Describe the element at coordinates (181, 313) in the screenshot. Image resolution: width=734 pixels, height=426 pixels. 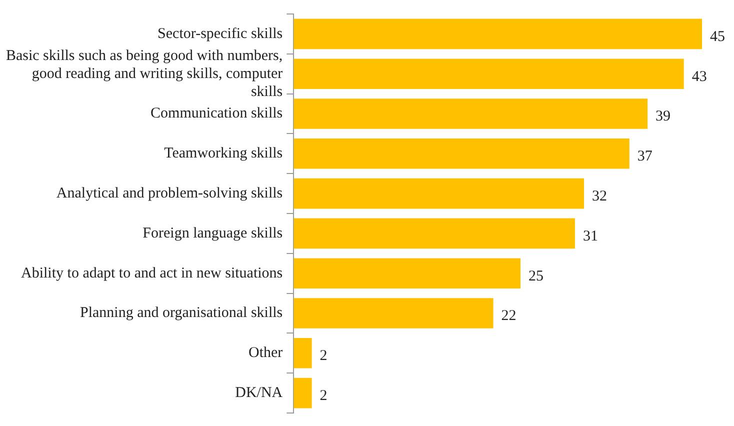
I see `y-tick-label: Planning and organisational skills` at that location.